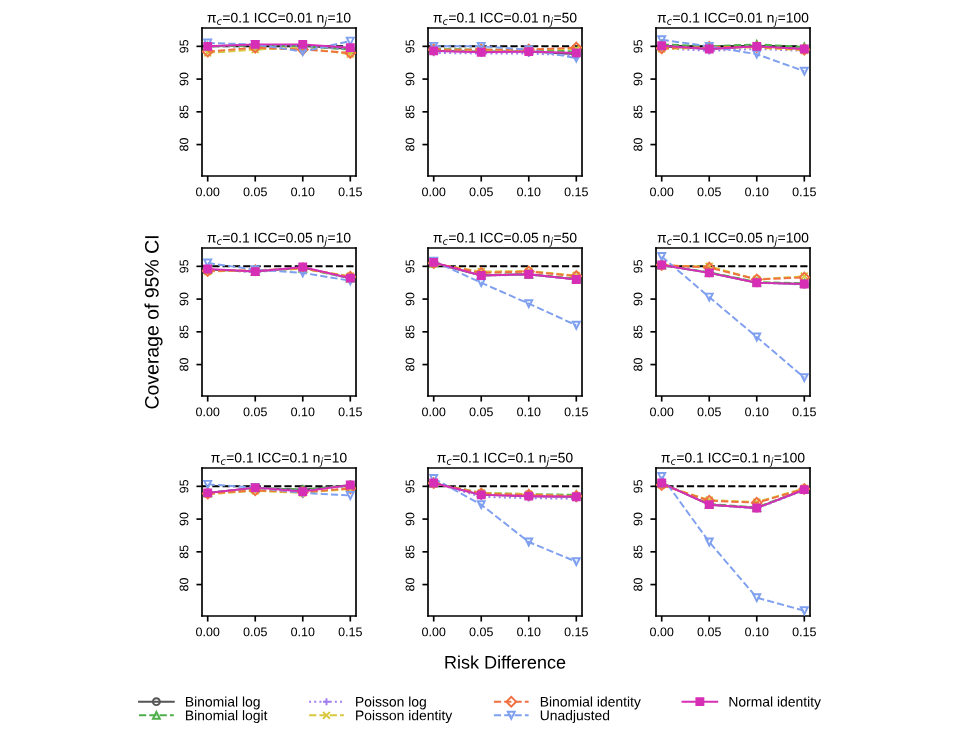  I want to click on y-axis-title: Coverage of 95% CI, so click(153, 322).